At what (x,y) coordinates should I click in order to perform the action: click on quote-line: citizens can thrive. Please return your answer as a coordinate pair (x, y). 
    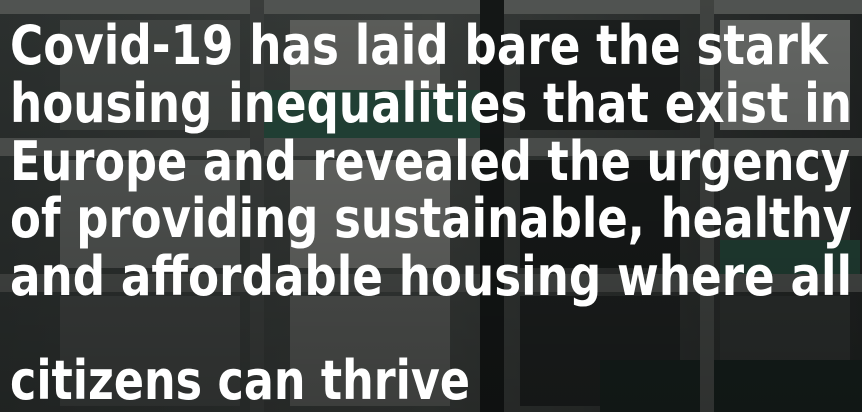
    Looking at the image, I should click on (240, 380).